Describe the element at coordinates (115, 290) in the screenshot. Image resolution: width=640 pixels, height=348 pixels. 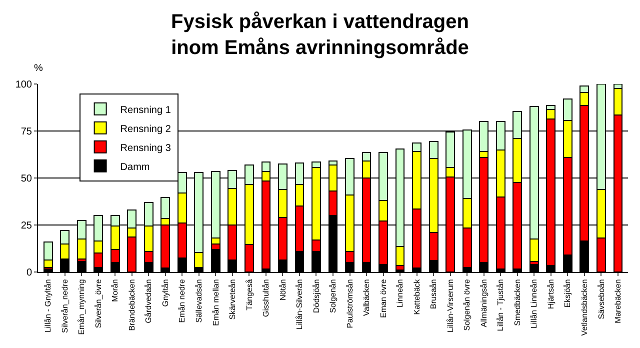
I see `x-tick-label: Morån` at that location.